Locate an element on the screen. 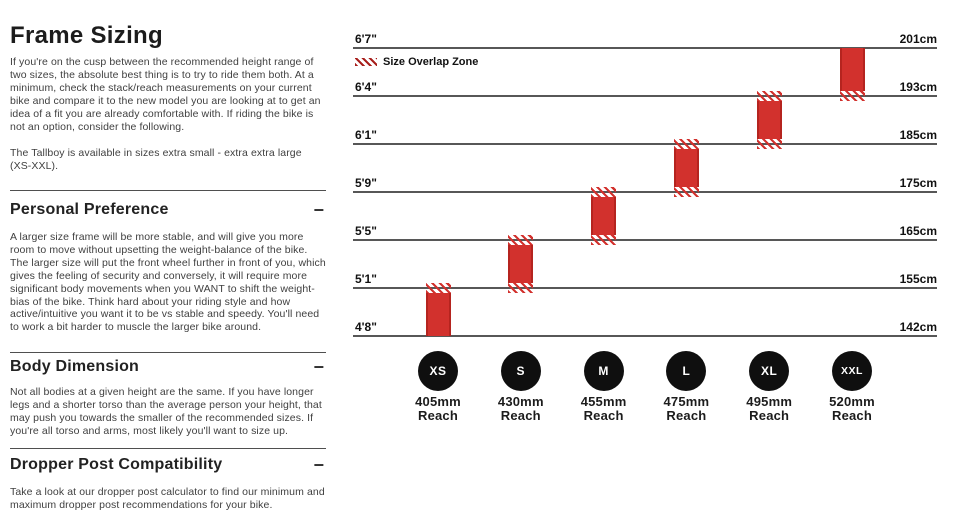  size-label: S is located at coordinates (521, 371).